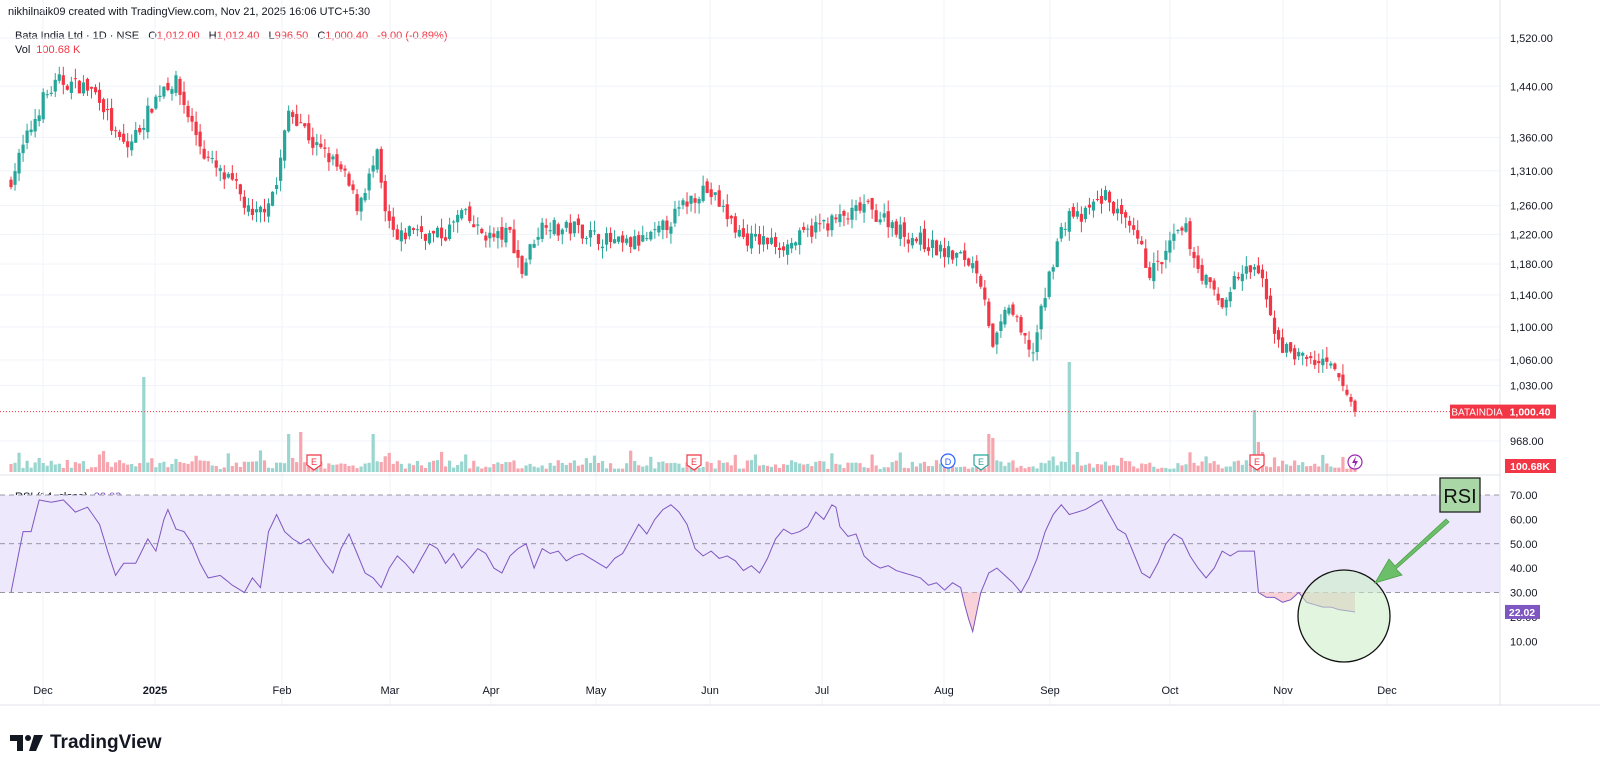  Describe the element at coordinates (1257, 462) in the screenshot. I see `earnings-marker-icon: E` at that location.